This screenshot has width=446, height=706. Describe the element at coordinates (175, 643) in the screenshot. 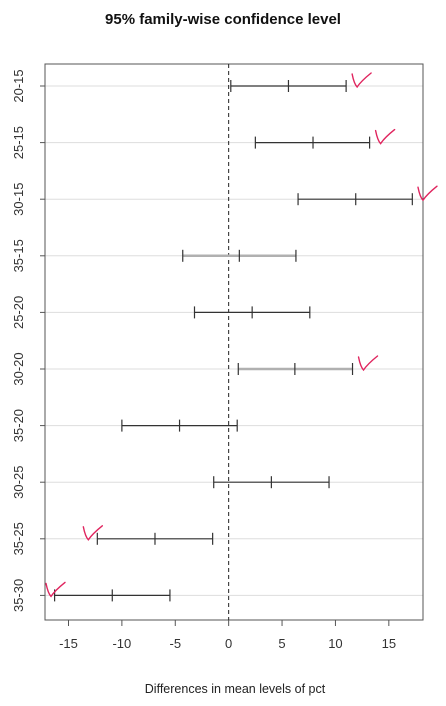

I see `x-tick-label: -5` at that location.